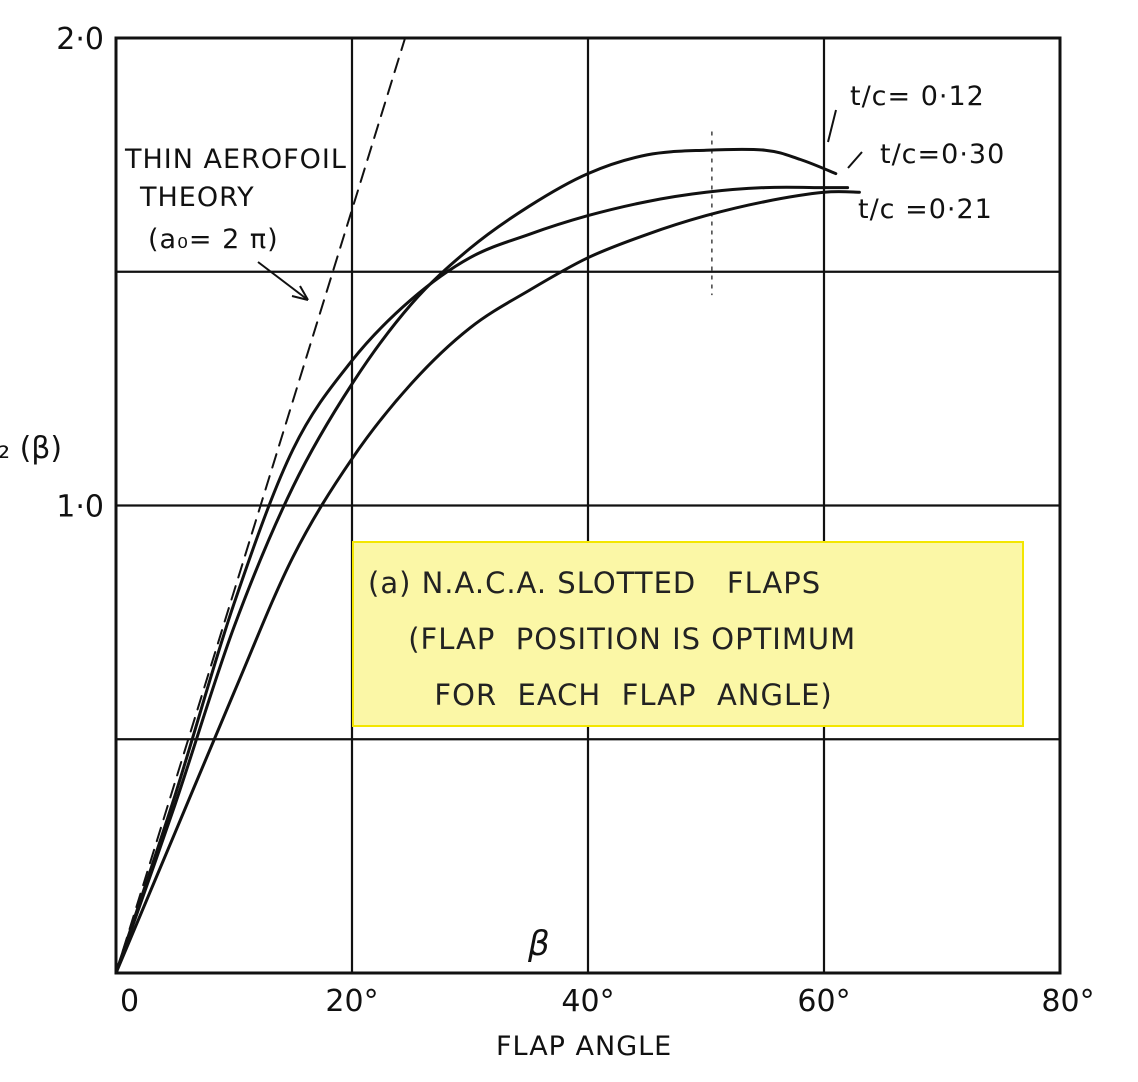 The width and height of the screenshot is (1138, 1082). Describe the element at coordinates (31, 448) in the screenshot. I see `y-axis-title: ₂ (β)` at that location.